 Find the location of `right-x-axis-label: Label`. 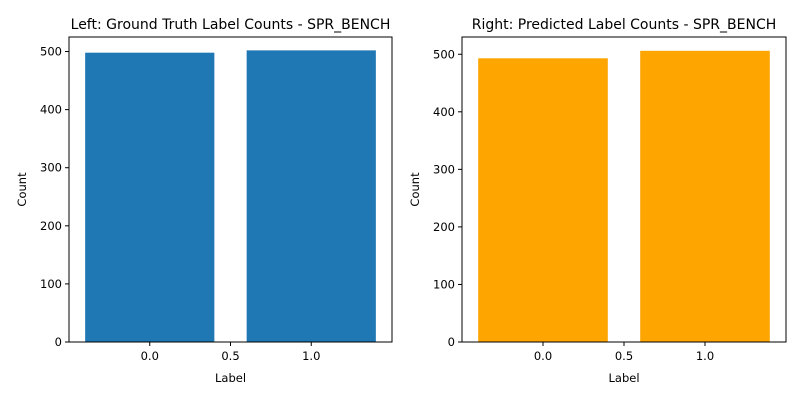

right-x-axis-label: Label is located at coordinates (623, 378).